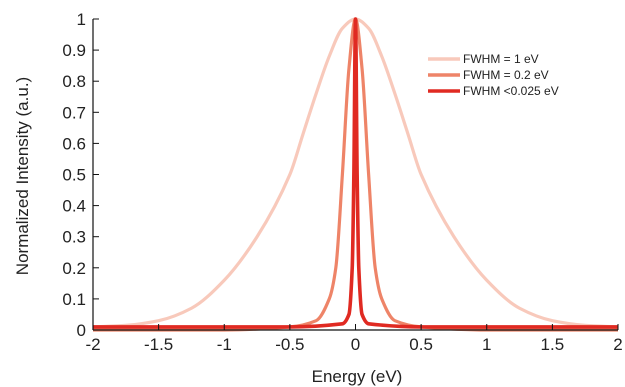  I want to click on y-tick-label: 0.3, so click(74, 237).